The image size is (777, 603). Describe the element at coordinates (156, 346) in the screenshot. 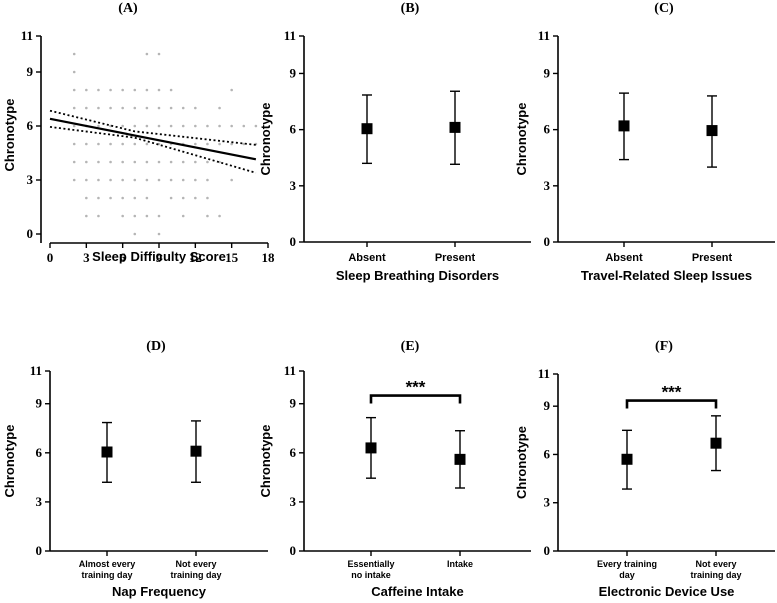

I see `panel-title: (D)` at that location.